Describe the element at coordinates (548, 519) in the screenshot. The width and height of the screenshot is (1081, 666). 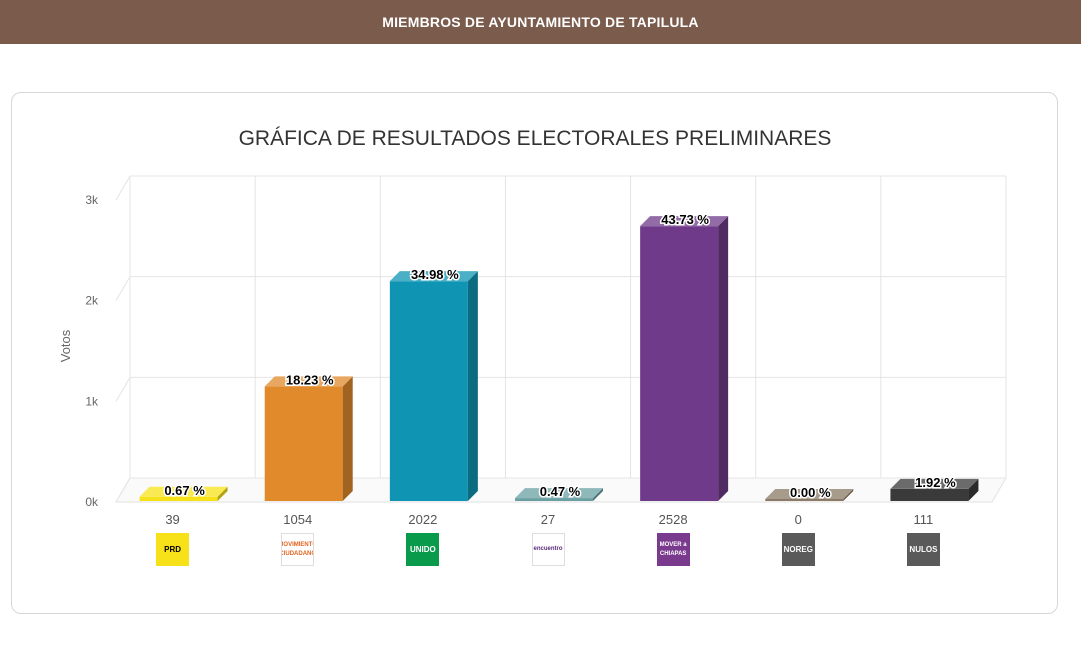
I see `x-value-label: 27` at that location.